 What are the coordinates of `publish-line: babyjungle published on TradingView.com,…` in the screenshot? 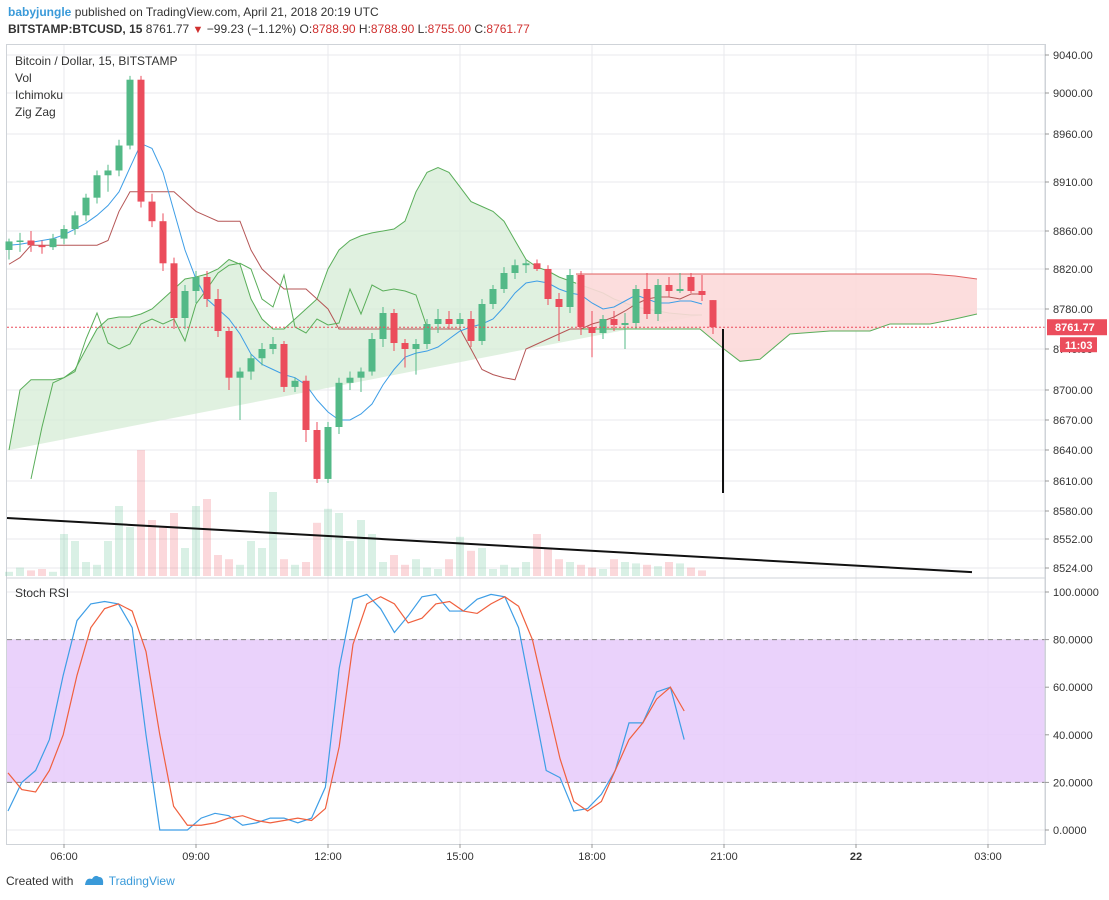 It's located at (193, 12).